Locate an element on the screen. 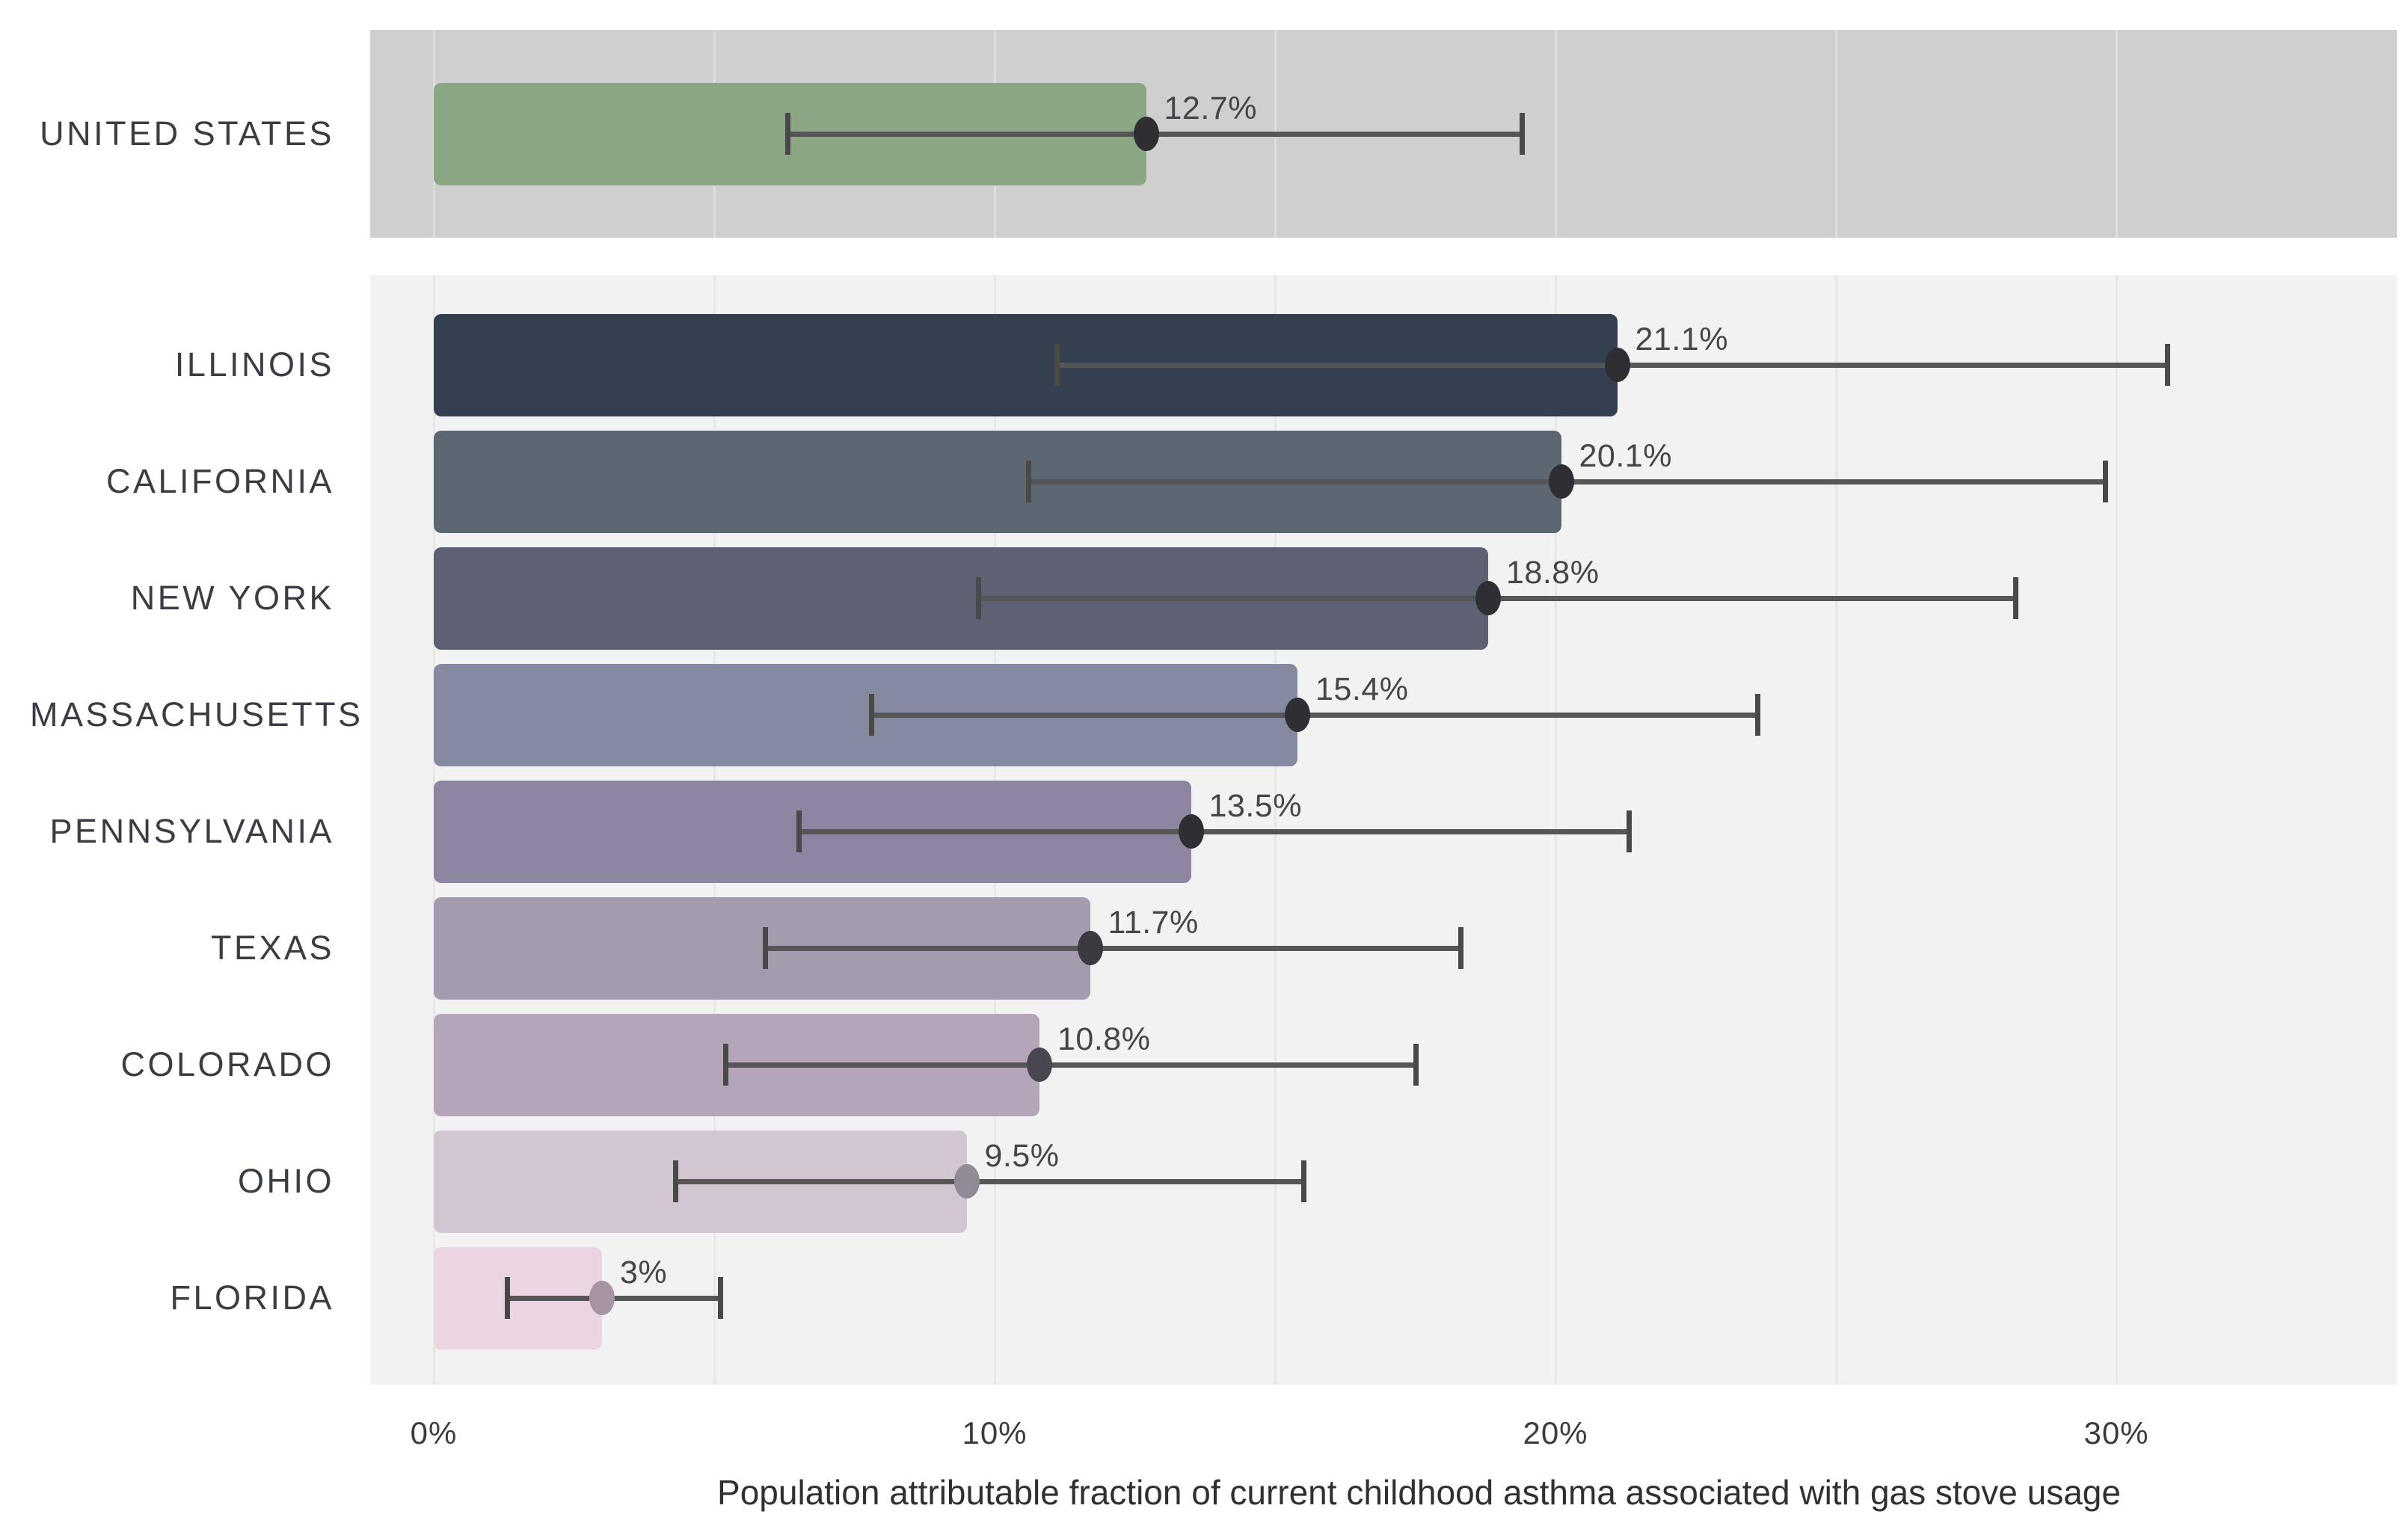 Image resolution: width=2408 pixels, height=1529 pixels. error-bar-cap-low-california is located at coordinates (1028, 482).